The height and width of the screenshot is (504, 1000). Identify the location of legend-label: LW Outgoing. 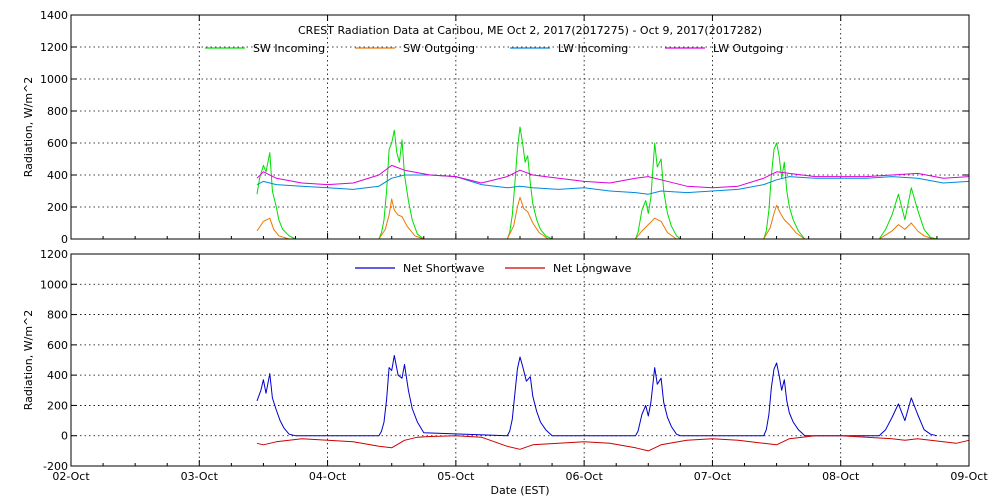
(748, 48).